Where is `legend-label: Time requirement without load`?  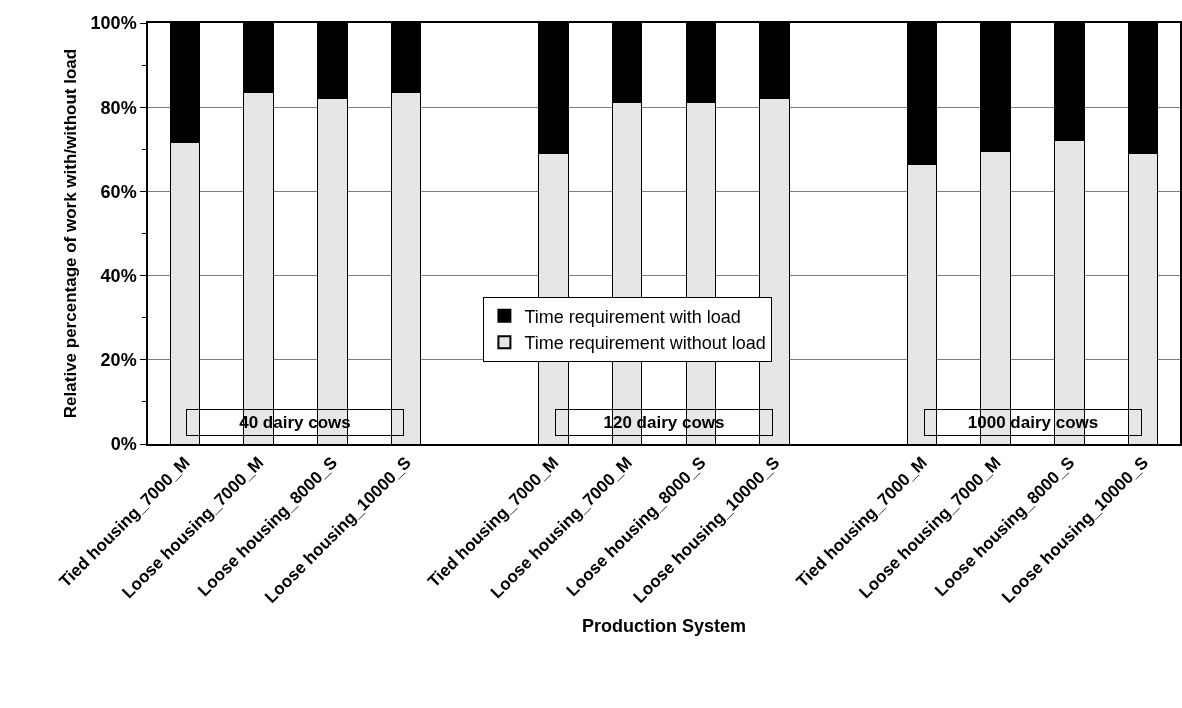 legend-label: Time requirement without load is located at coordinates (645, 343).